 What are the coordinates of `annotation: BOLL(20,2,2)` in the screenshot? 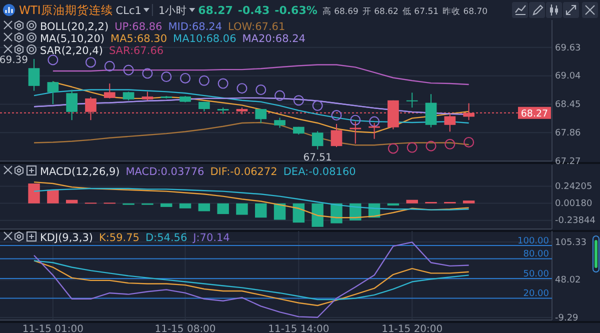 It's located at (74, 27).